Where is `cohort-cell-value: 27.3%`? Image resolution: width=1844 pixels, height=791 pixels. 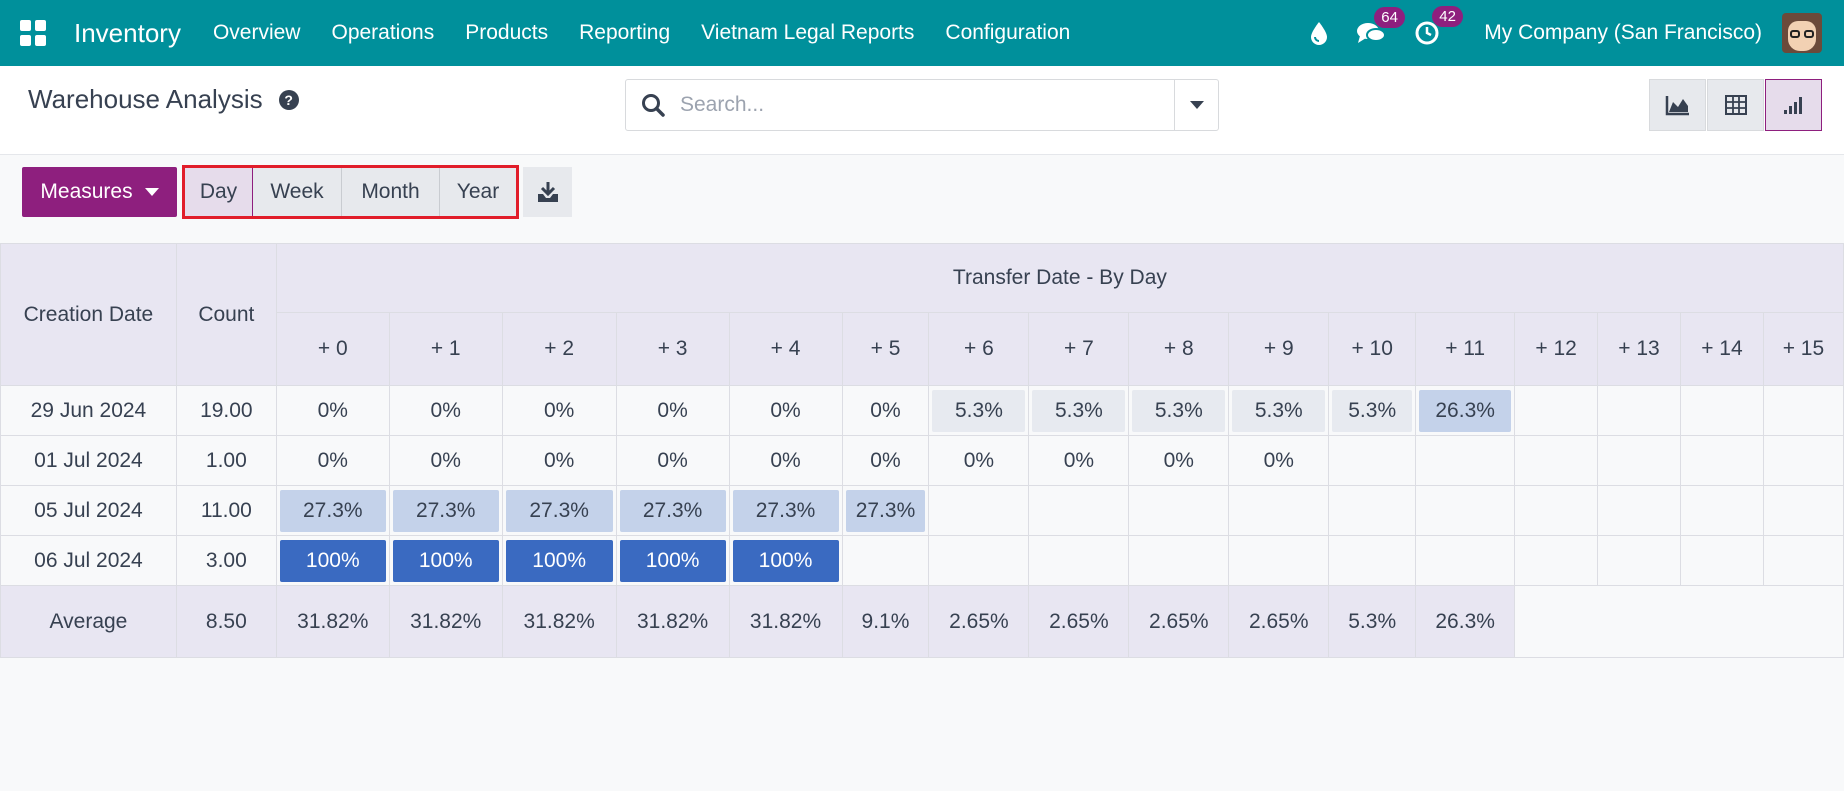 cohort-cell-value: 27.3% is located at coordinates (672, 510).